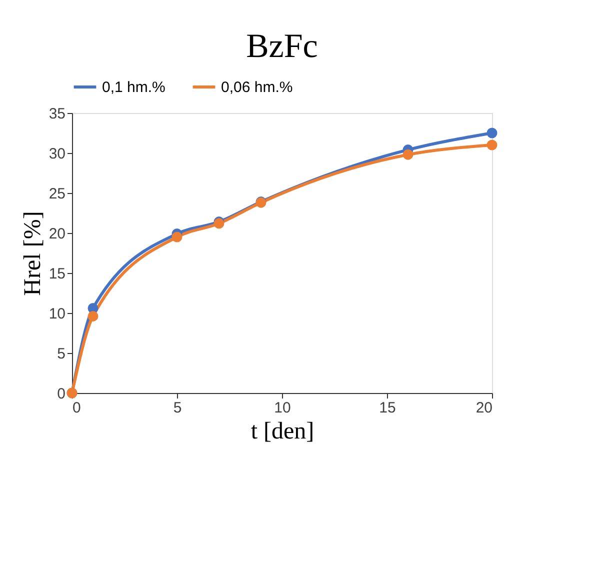 This screenshot has width=591, height=574. I want to click on y-tick-label: 5, so click(61, 354).